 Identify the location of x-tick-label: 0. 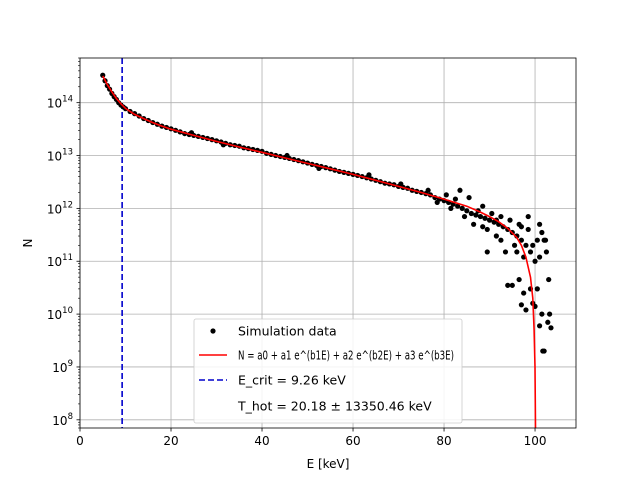
(80, 441).